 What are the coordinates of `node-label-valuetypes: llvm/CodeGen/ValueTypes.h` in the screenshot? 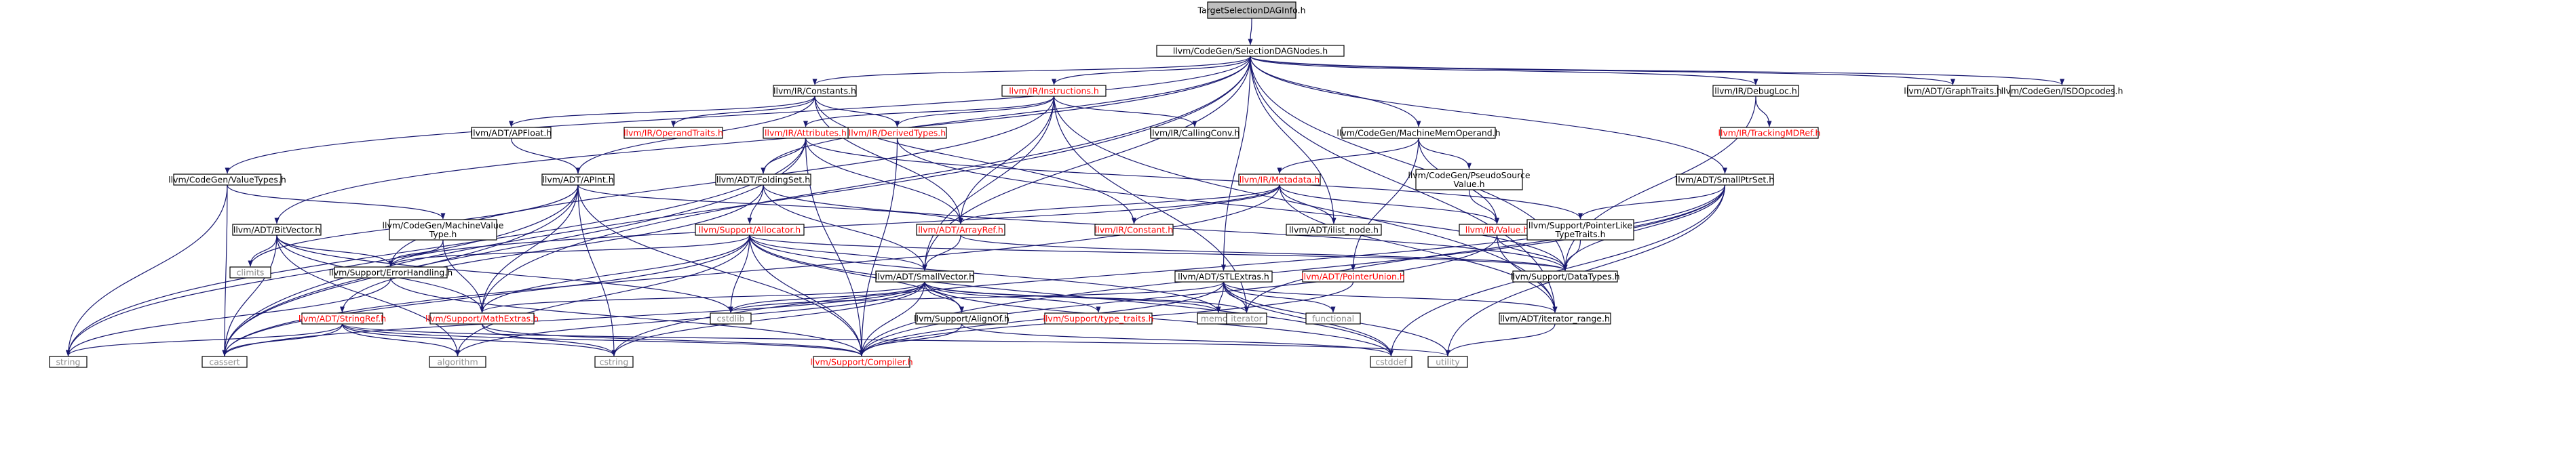 It's located at (227, 180).